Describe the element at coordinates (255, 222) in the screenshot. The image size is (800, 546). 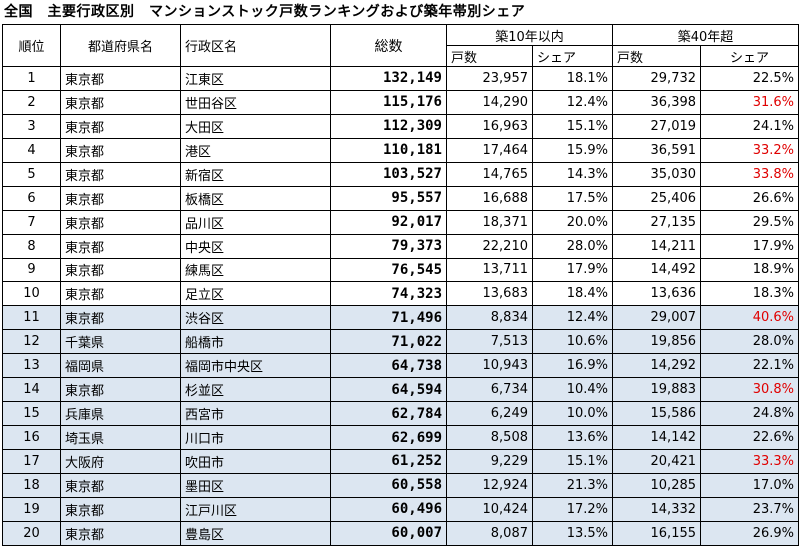
I see `city-cell: 品川区` at that location.